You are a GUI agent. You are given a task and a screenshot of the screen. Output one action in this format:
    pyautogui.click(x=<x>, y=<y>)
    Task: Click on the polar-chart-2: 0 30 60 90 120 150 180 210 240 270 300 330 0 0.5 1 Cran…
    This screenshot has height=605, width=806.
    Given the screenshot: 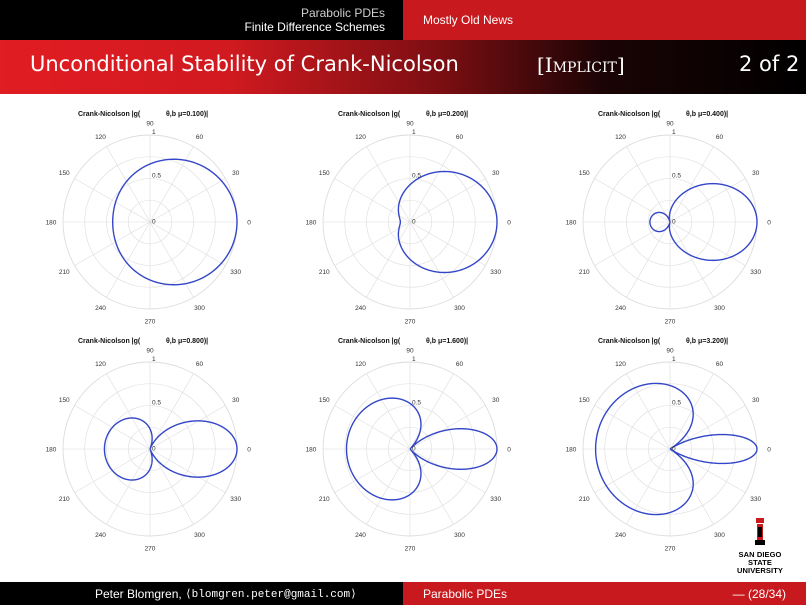 What is the action you would take?
    pyautogui.click(x=409, y=218)
    